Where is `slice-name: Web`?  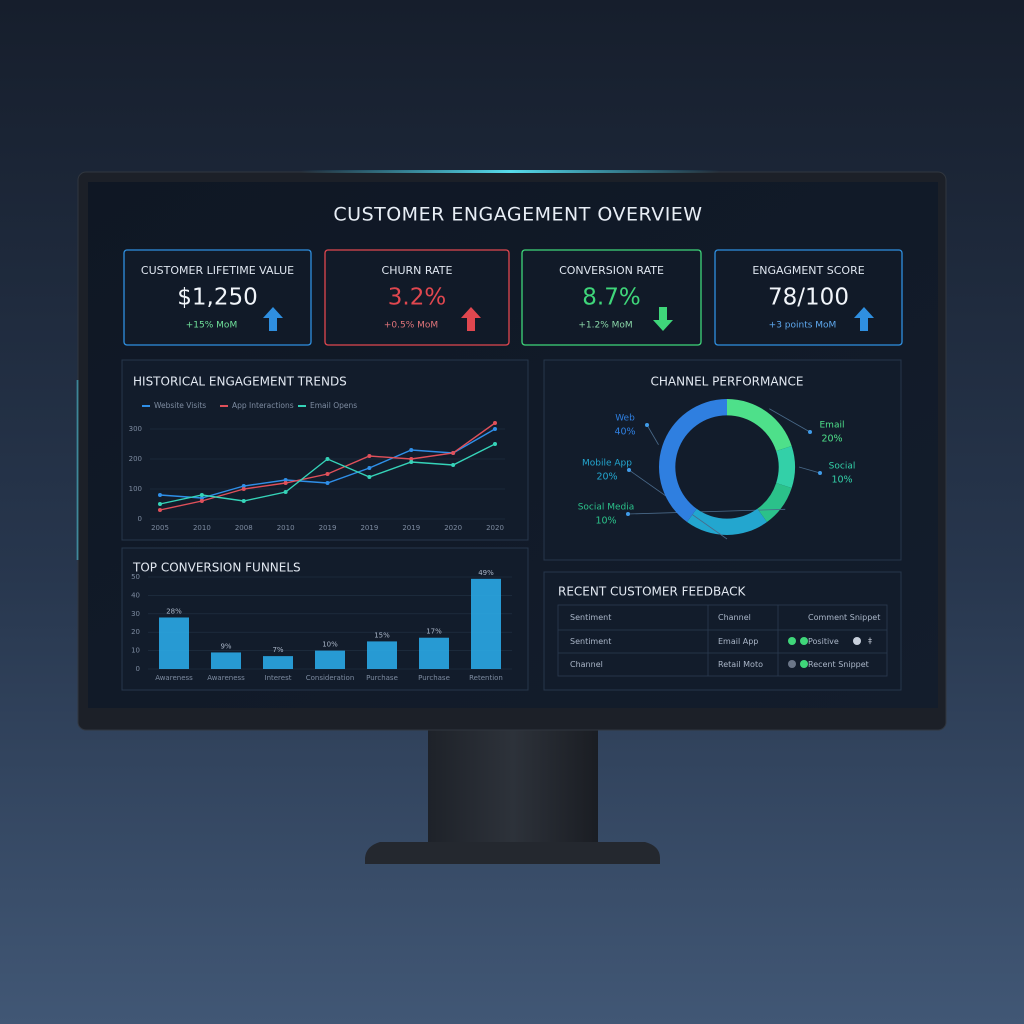
slice-name: Web is located at coordinates (625, 419).